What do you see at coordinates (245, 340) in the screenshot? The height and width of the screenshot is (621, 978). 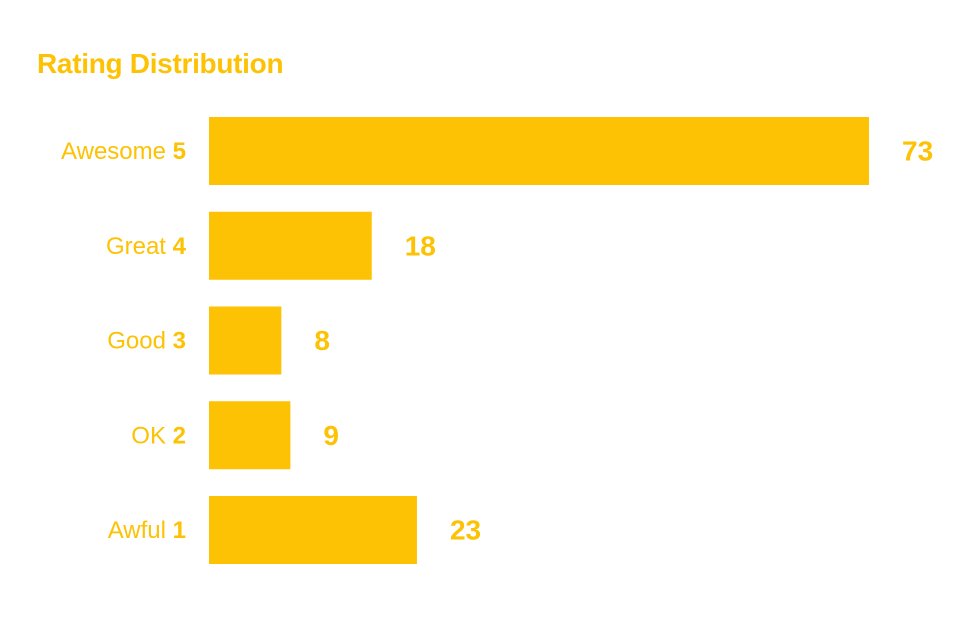 I see `bar-good` at bounding box center [245, 340].